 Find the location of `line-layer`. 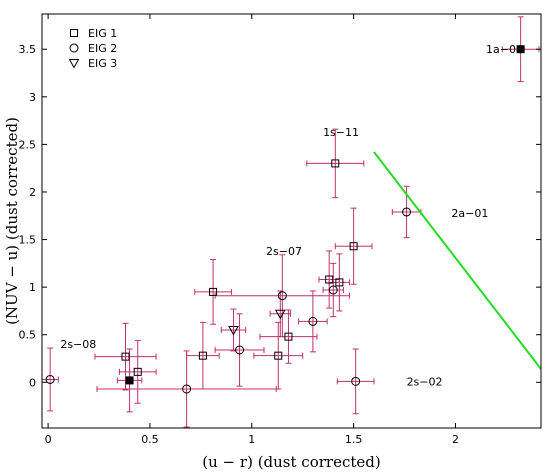

line-layer is located at coordinates (457, 260).